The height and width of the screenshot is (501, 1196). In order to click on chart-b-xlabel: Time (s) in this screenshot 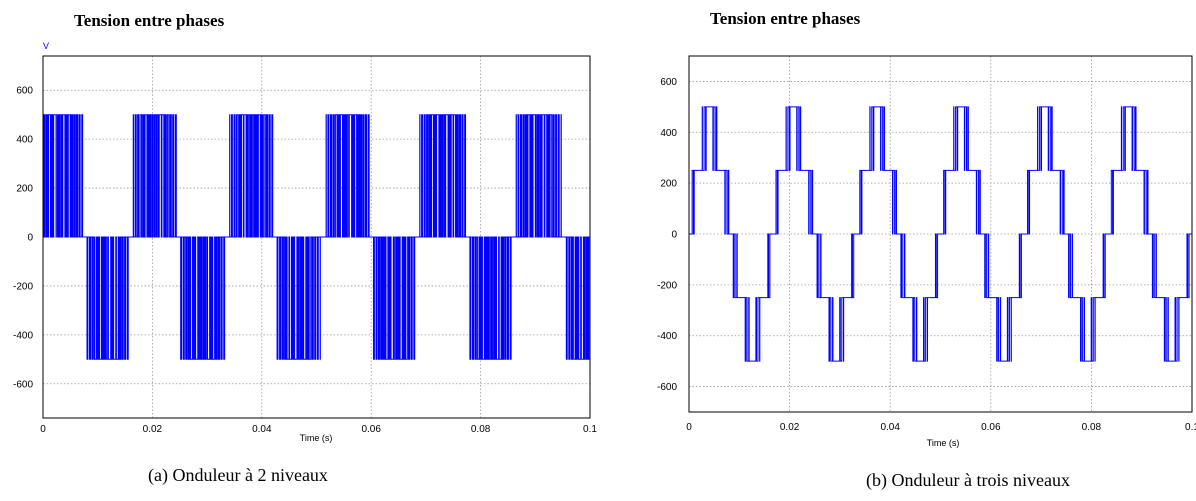, I will do `click(943, 443)`.